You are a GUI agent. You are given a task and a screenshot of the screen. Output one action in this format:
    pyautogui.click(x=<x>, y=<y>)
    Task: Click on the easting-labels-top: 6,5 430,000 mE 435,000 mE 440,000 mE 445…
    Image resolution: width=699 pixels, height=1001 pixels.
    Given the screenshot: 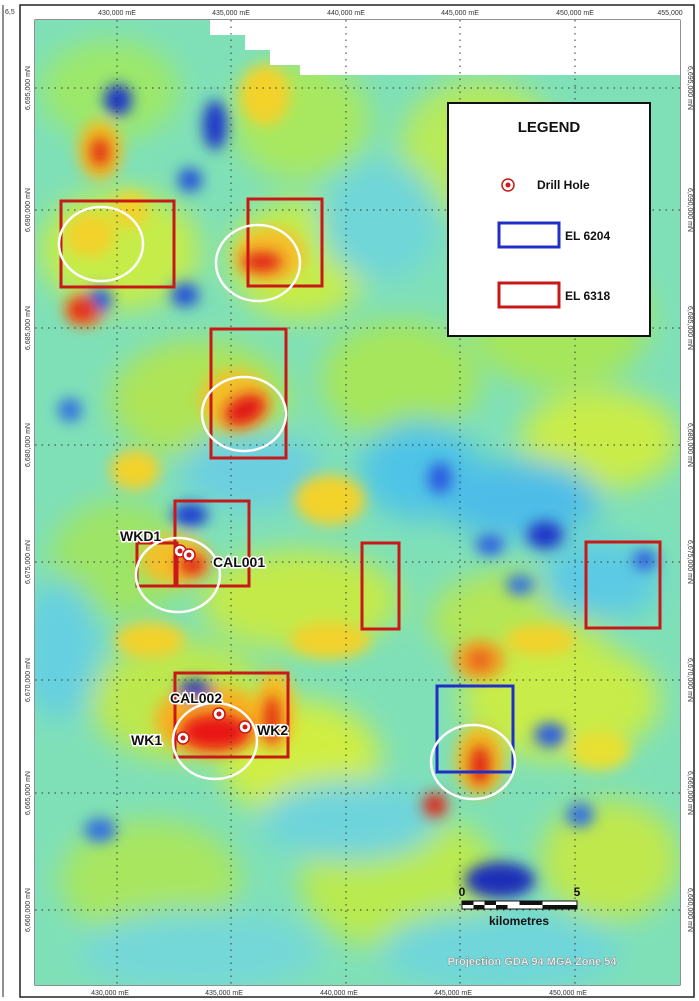 What is the action you would take?
    pyautogui.click(x=344, y=13)
    